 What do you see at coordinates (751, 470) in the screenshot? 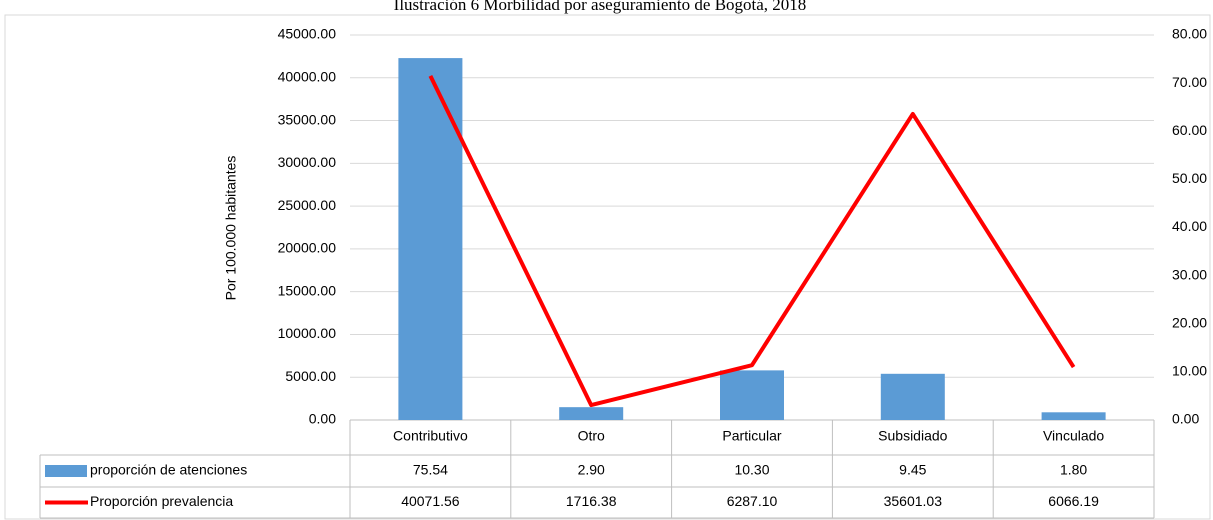
I see `table-cell: 10.30` at bounding box center [751, 470].